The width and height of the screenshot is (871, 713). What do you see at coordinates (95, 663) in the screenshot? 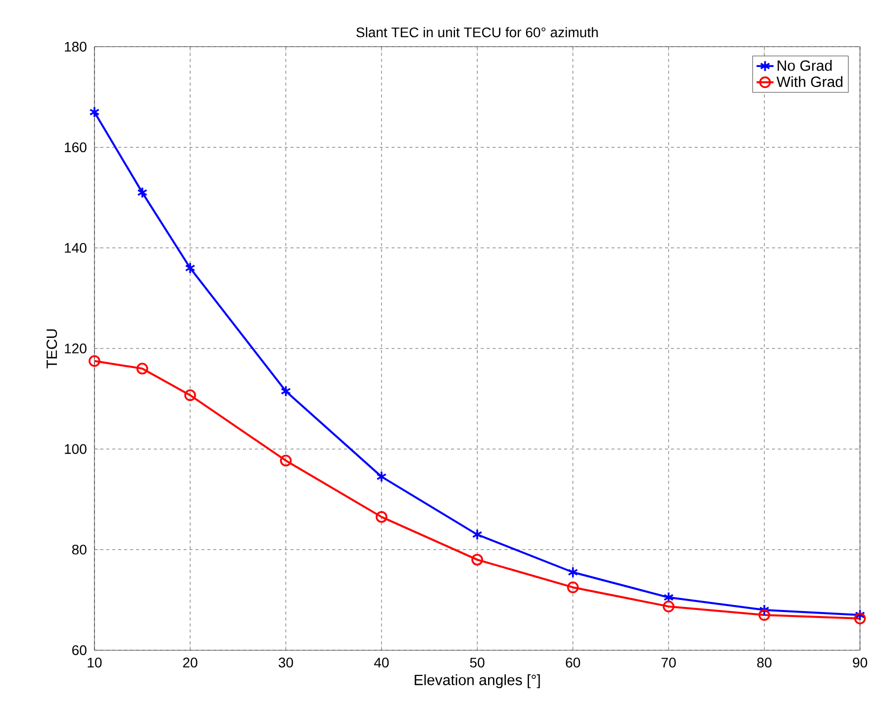
I see `x-tick-label: 10` at bounding box center [95, 663].